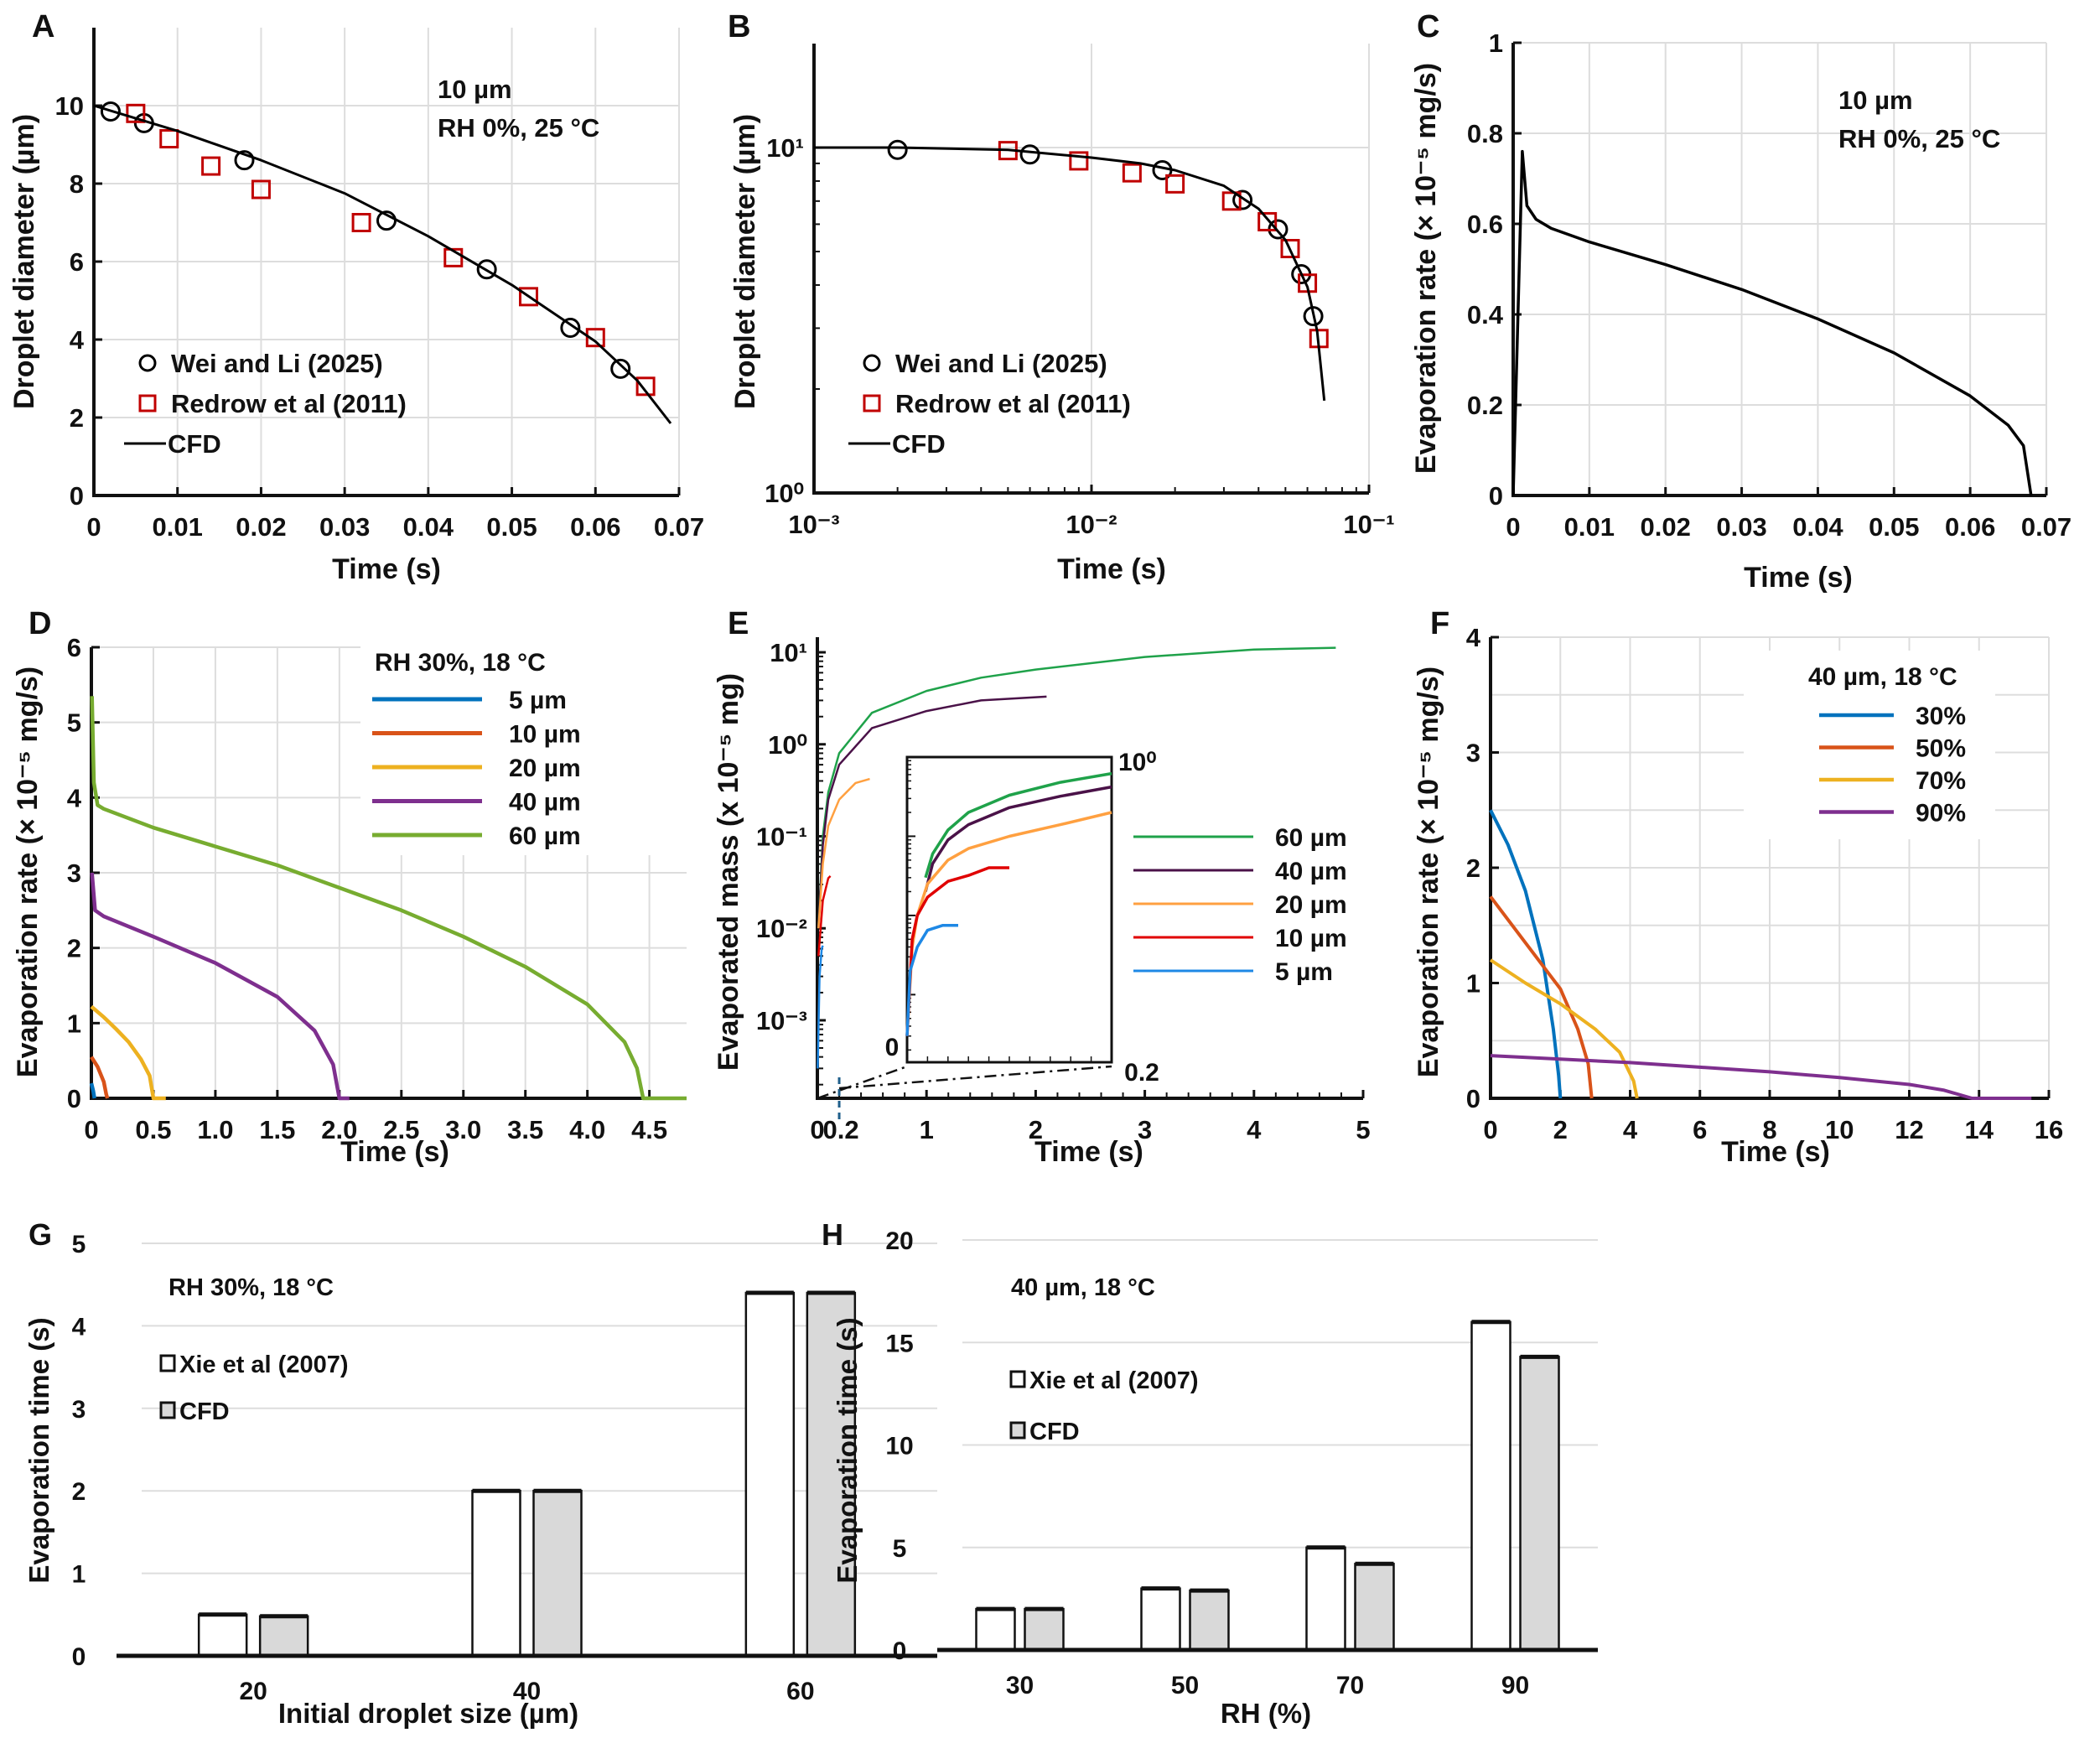  Describe the element at coordinates (2046, 527) in the screenshot. I see `x-tick-label: 0.07` at that location.